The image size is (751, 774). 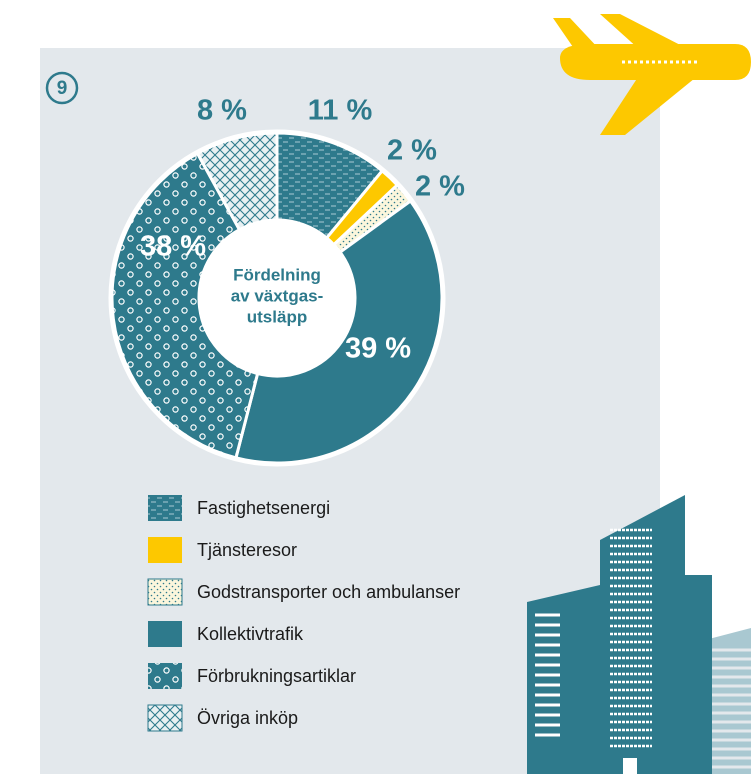 What do you see at coordinates (222, 111) in the screenshot?
I see `value-label: 8 %` at bounding box center [222, 111].